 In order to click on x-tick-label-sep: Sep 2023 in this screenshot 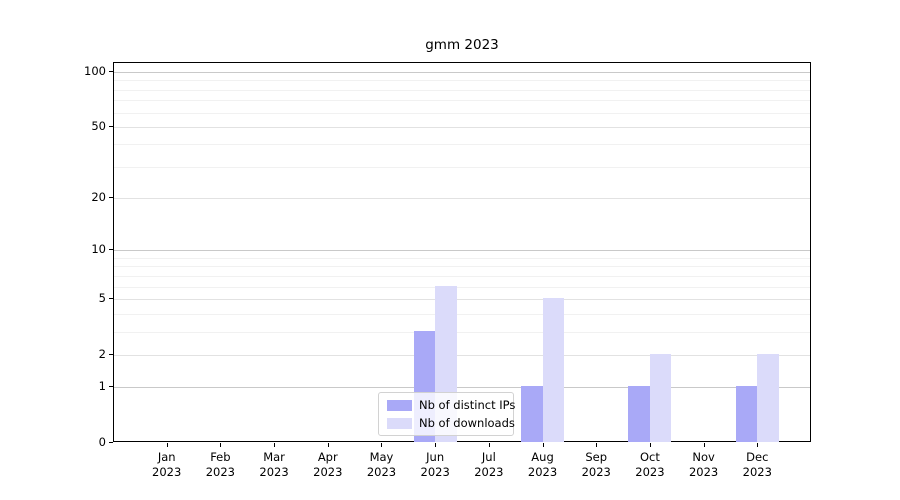, I will do `click(596, 464)`.